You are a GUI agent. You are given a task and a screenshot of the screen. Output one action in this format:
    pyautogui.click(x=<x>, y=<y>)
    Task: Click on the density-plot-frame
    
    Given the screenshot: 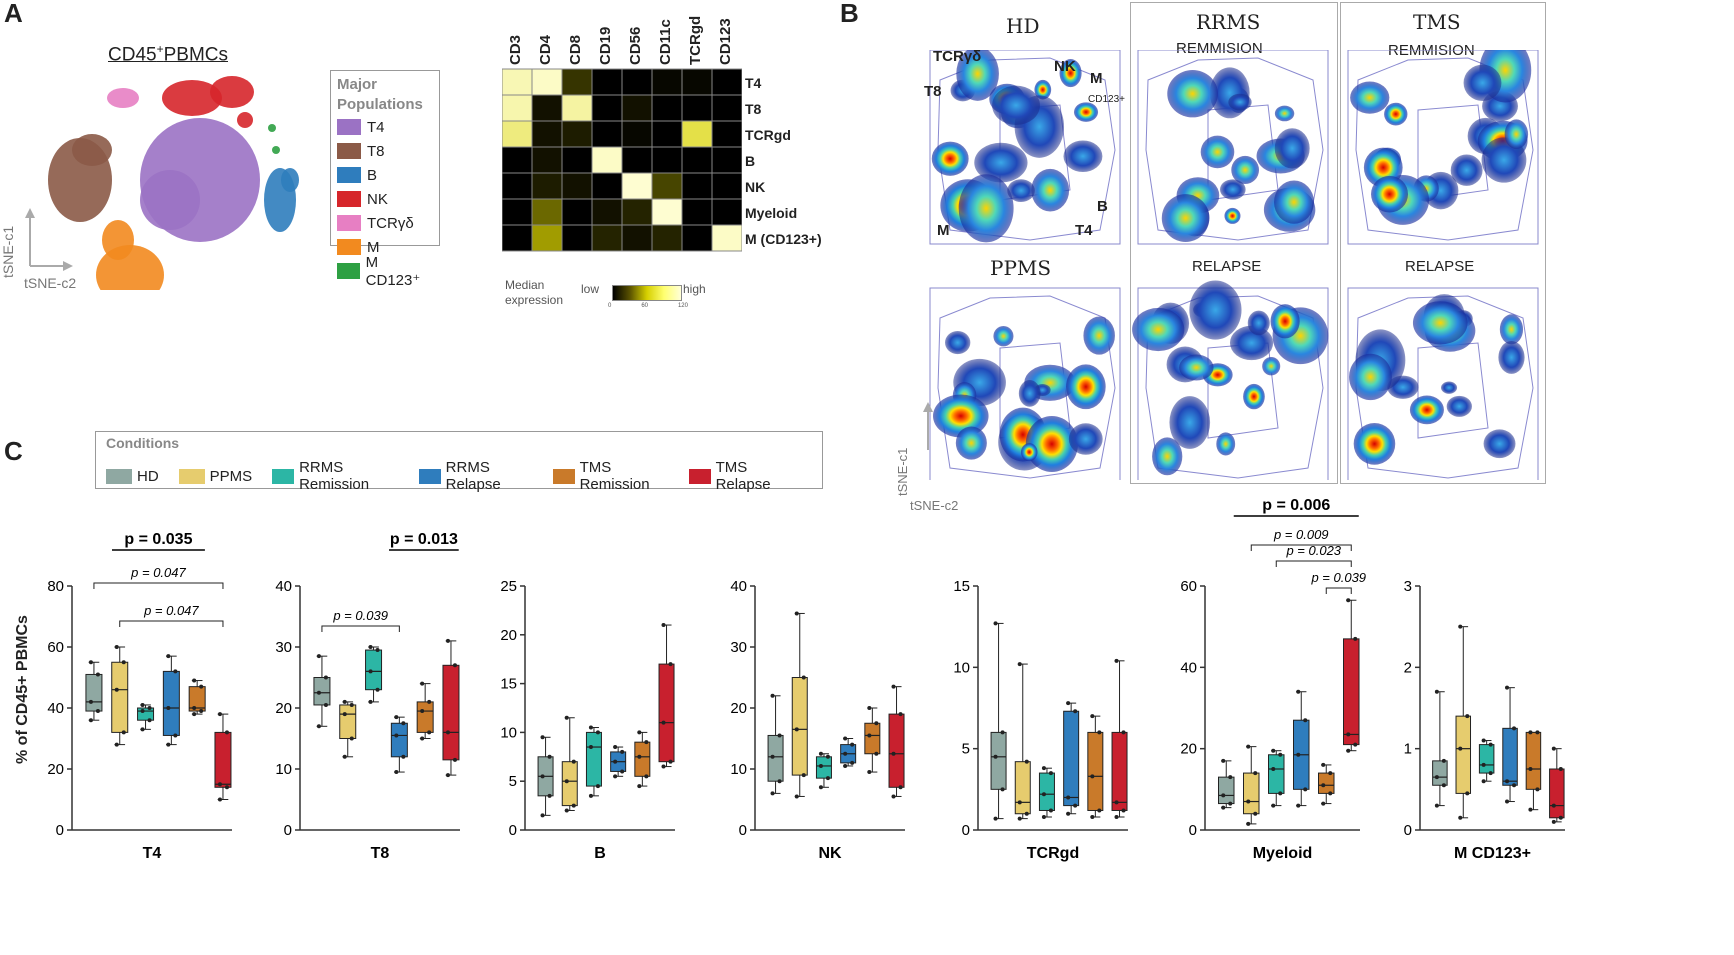 What is the action you would take?
    pyautogui.click(x=1233, y=147)
    